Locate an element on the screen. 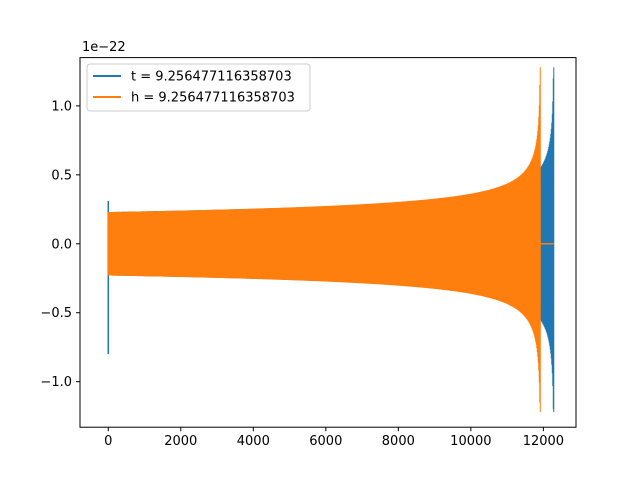  x-tick-label: 4000 is located at coordinates (253, 441).